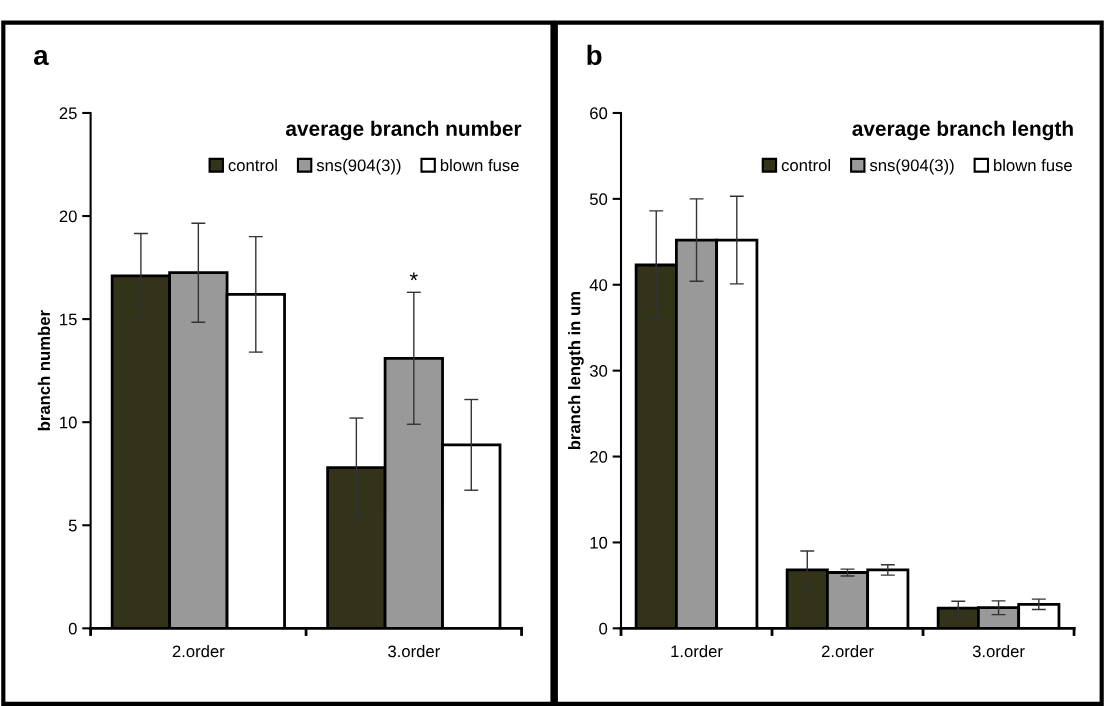 The width and height of the screenshot is (1105, 706). What do you see at coordinates (962, 130) in the screenshot?
I see `chart-title: average branch length` at bounding box center [962, 130].